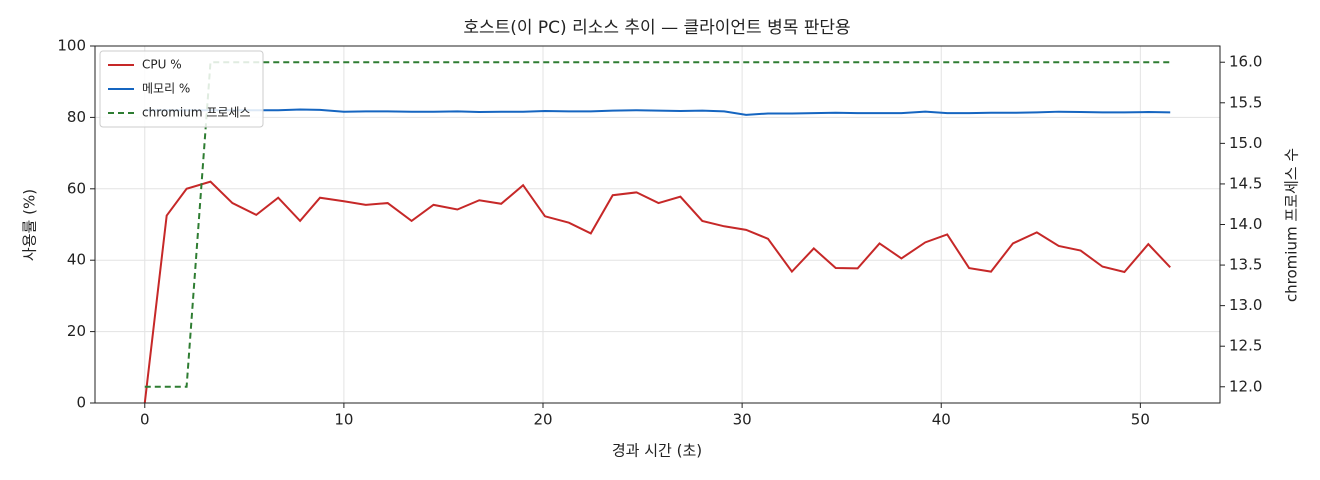 The image size is (1320, 480). I want to click on y2-axis-label: chromium 프로세스 수, so click(1292, 225).